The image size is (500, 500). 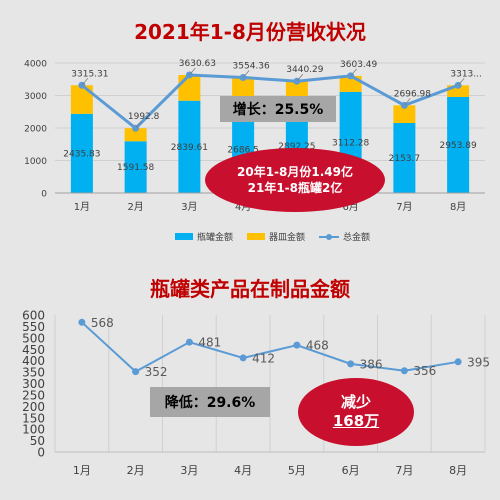 I want to click on y-tick-label: 600, so click(x=33, y=316).